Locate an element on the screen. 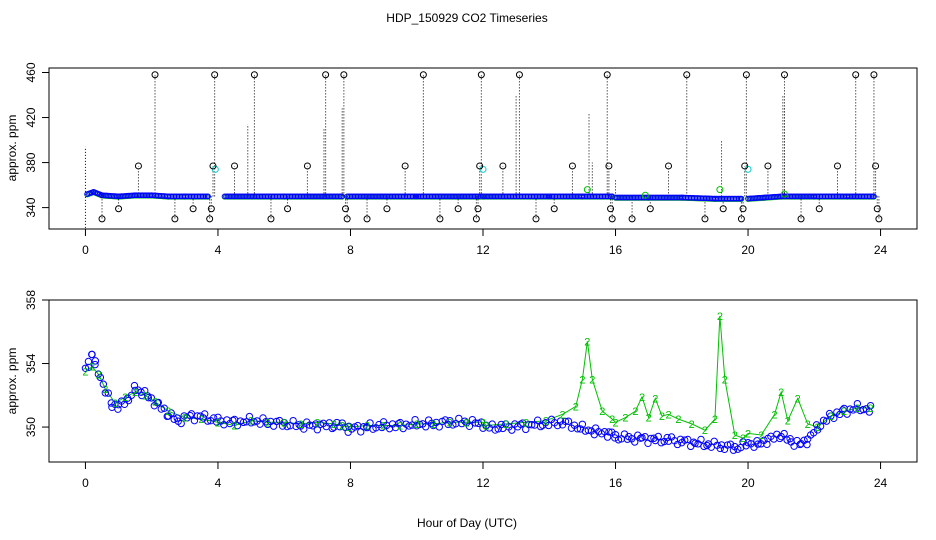  top-x-axis: 0 4 8 12 16 20 24 is located at coordinates (485, 243).